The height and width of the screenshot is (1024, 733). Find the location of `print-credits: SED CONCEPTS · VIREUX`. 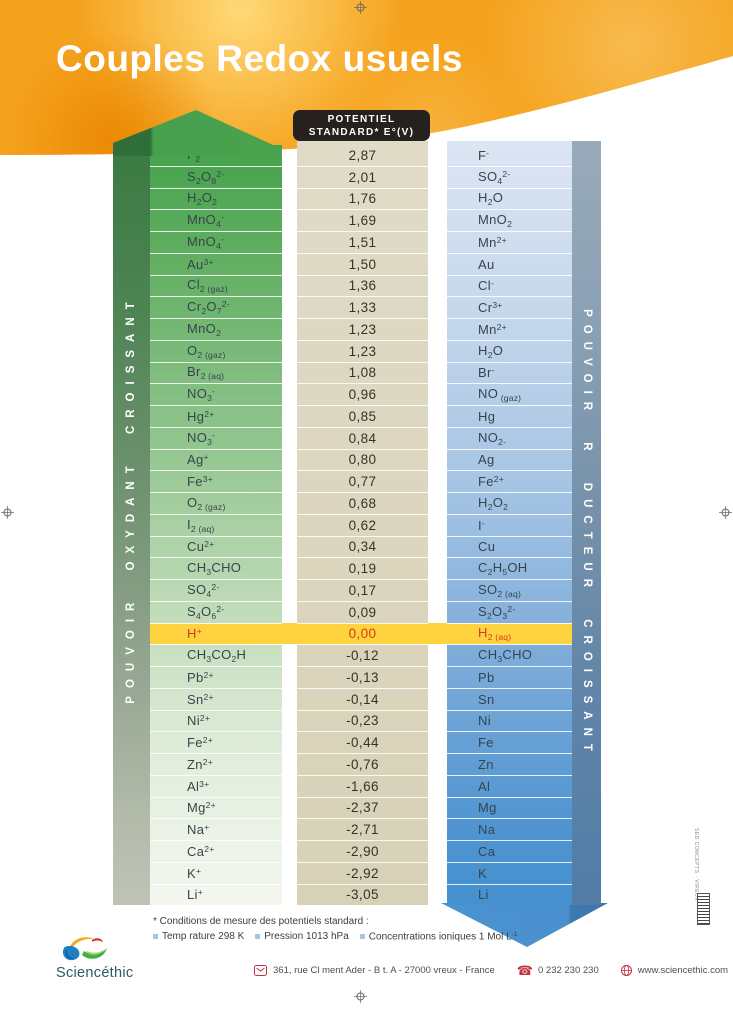

print-credits: SED CONCEPTS · VIREUX is located at coordinates (696, 865).